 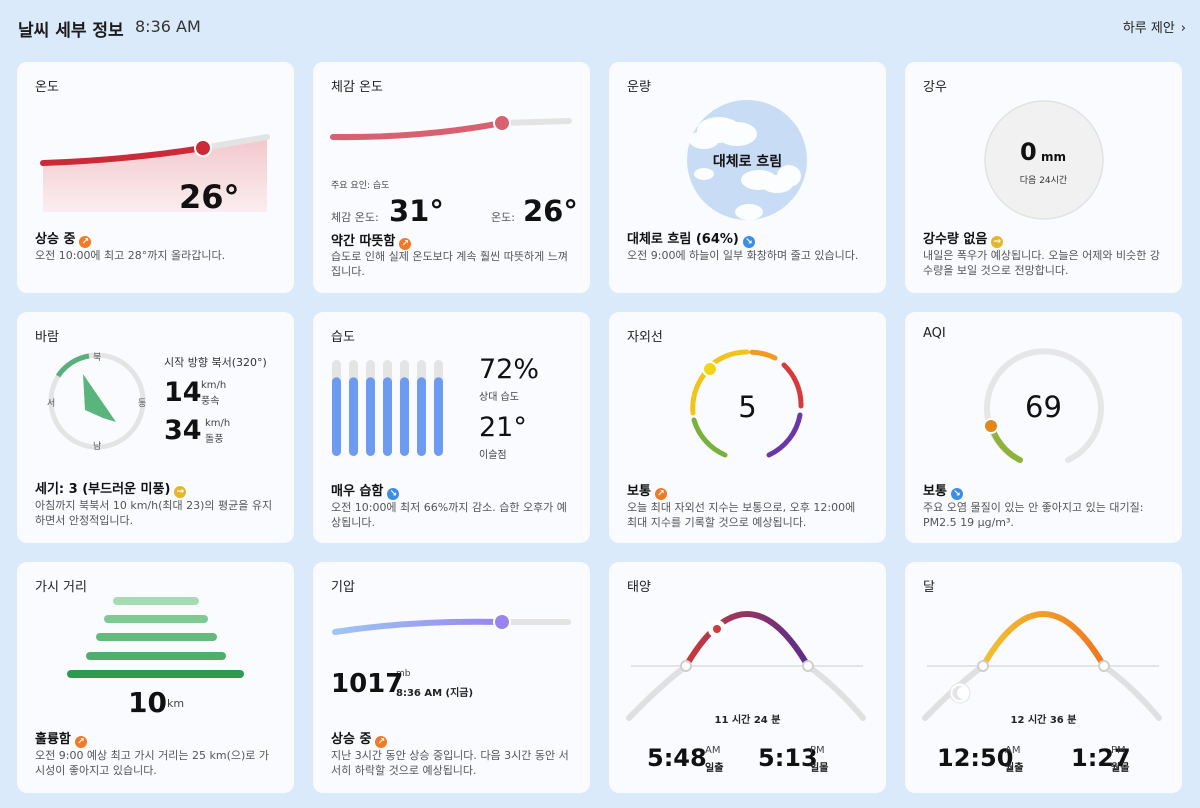 I want to click on moon-card: 달 12 시간 36 분 12:50 AM 월출 1:27 PM 월몰, so click(x=1043, y=677).